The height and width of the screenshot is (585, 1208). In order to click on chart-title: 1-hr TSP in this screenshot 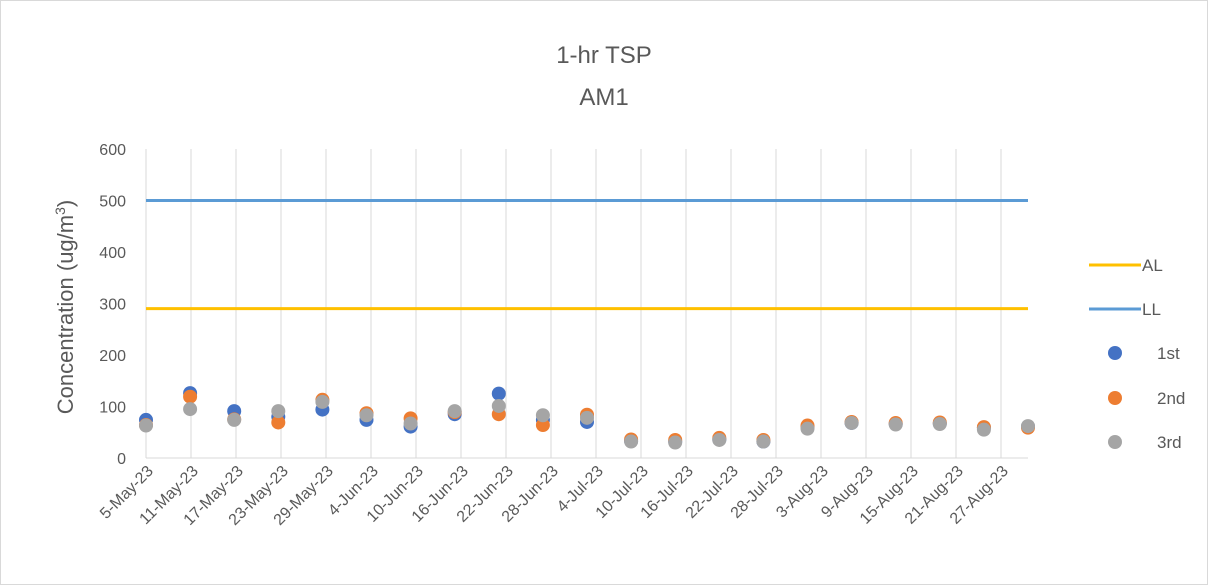, I will do `click(604, 55)`.